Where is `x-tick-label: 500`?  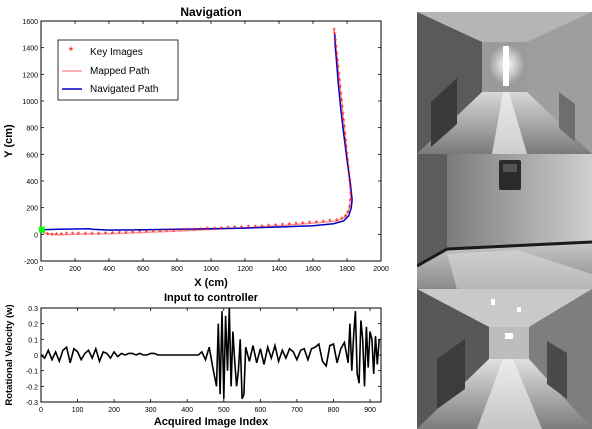
x-tick-label: 500 is located at coordinates (224, 410).